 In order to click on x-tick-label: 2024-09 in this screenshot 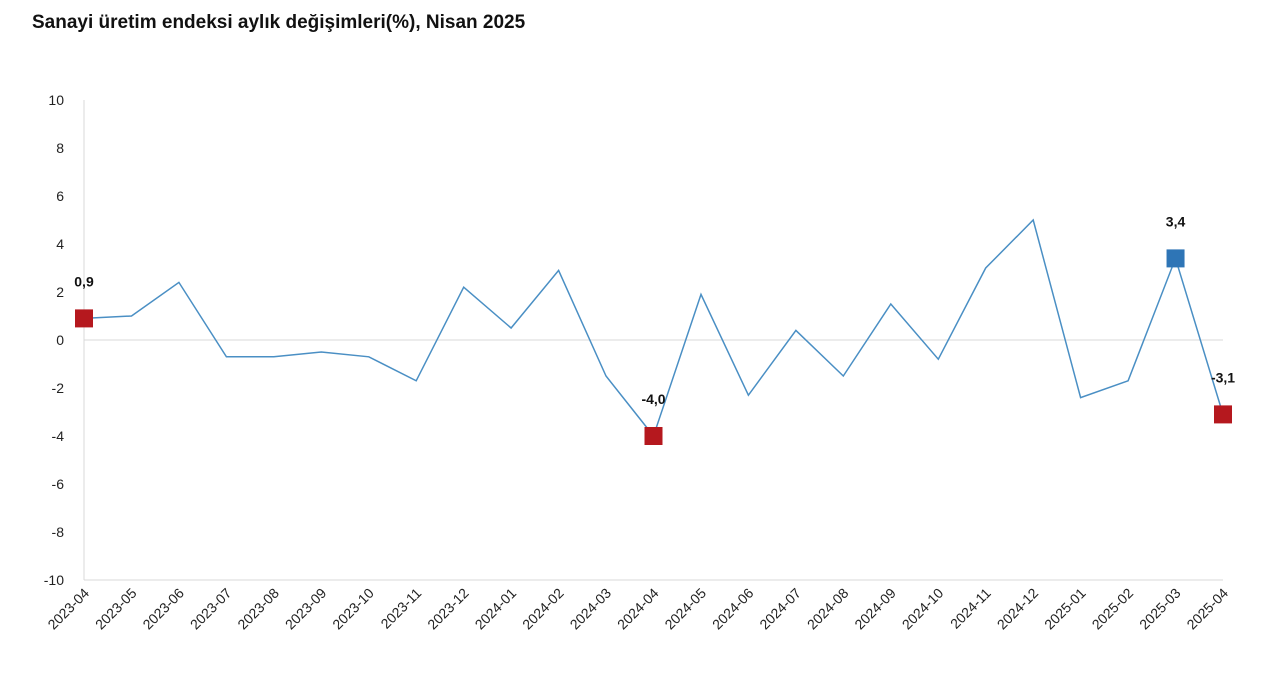, I will do `click(875, 609)`.